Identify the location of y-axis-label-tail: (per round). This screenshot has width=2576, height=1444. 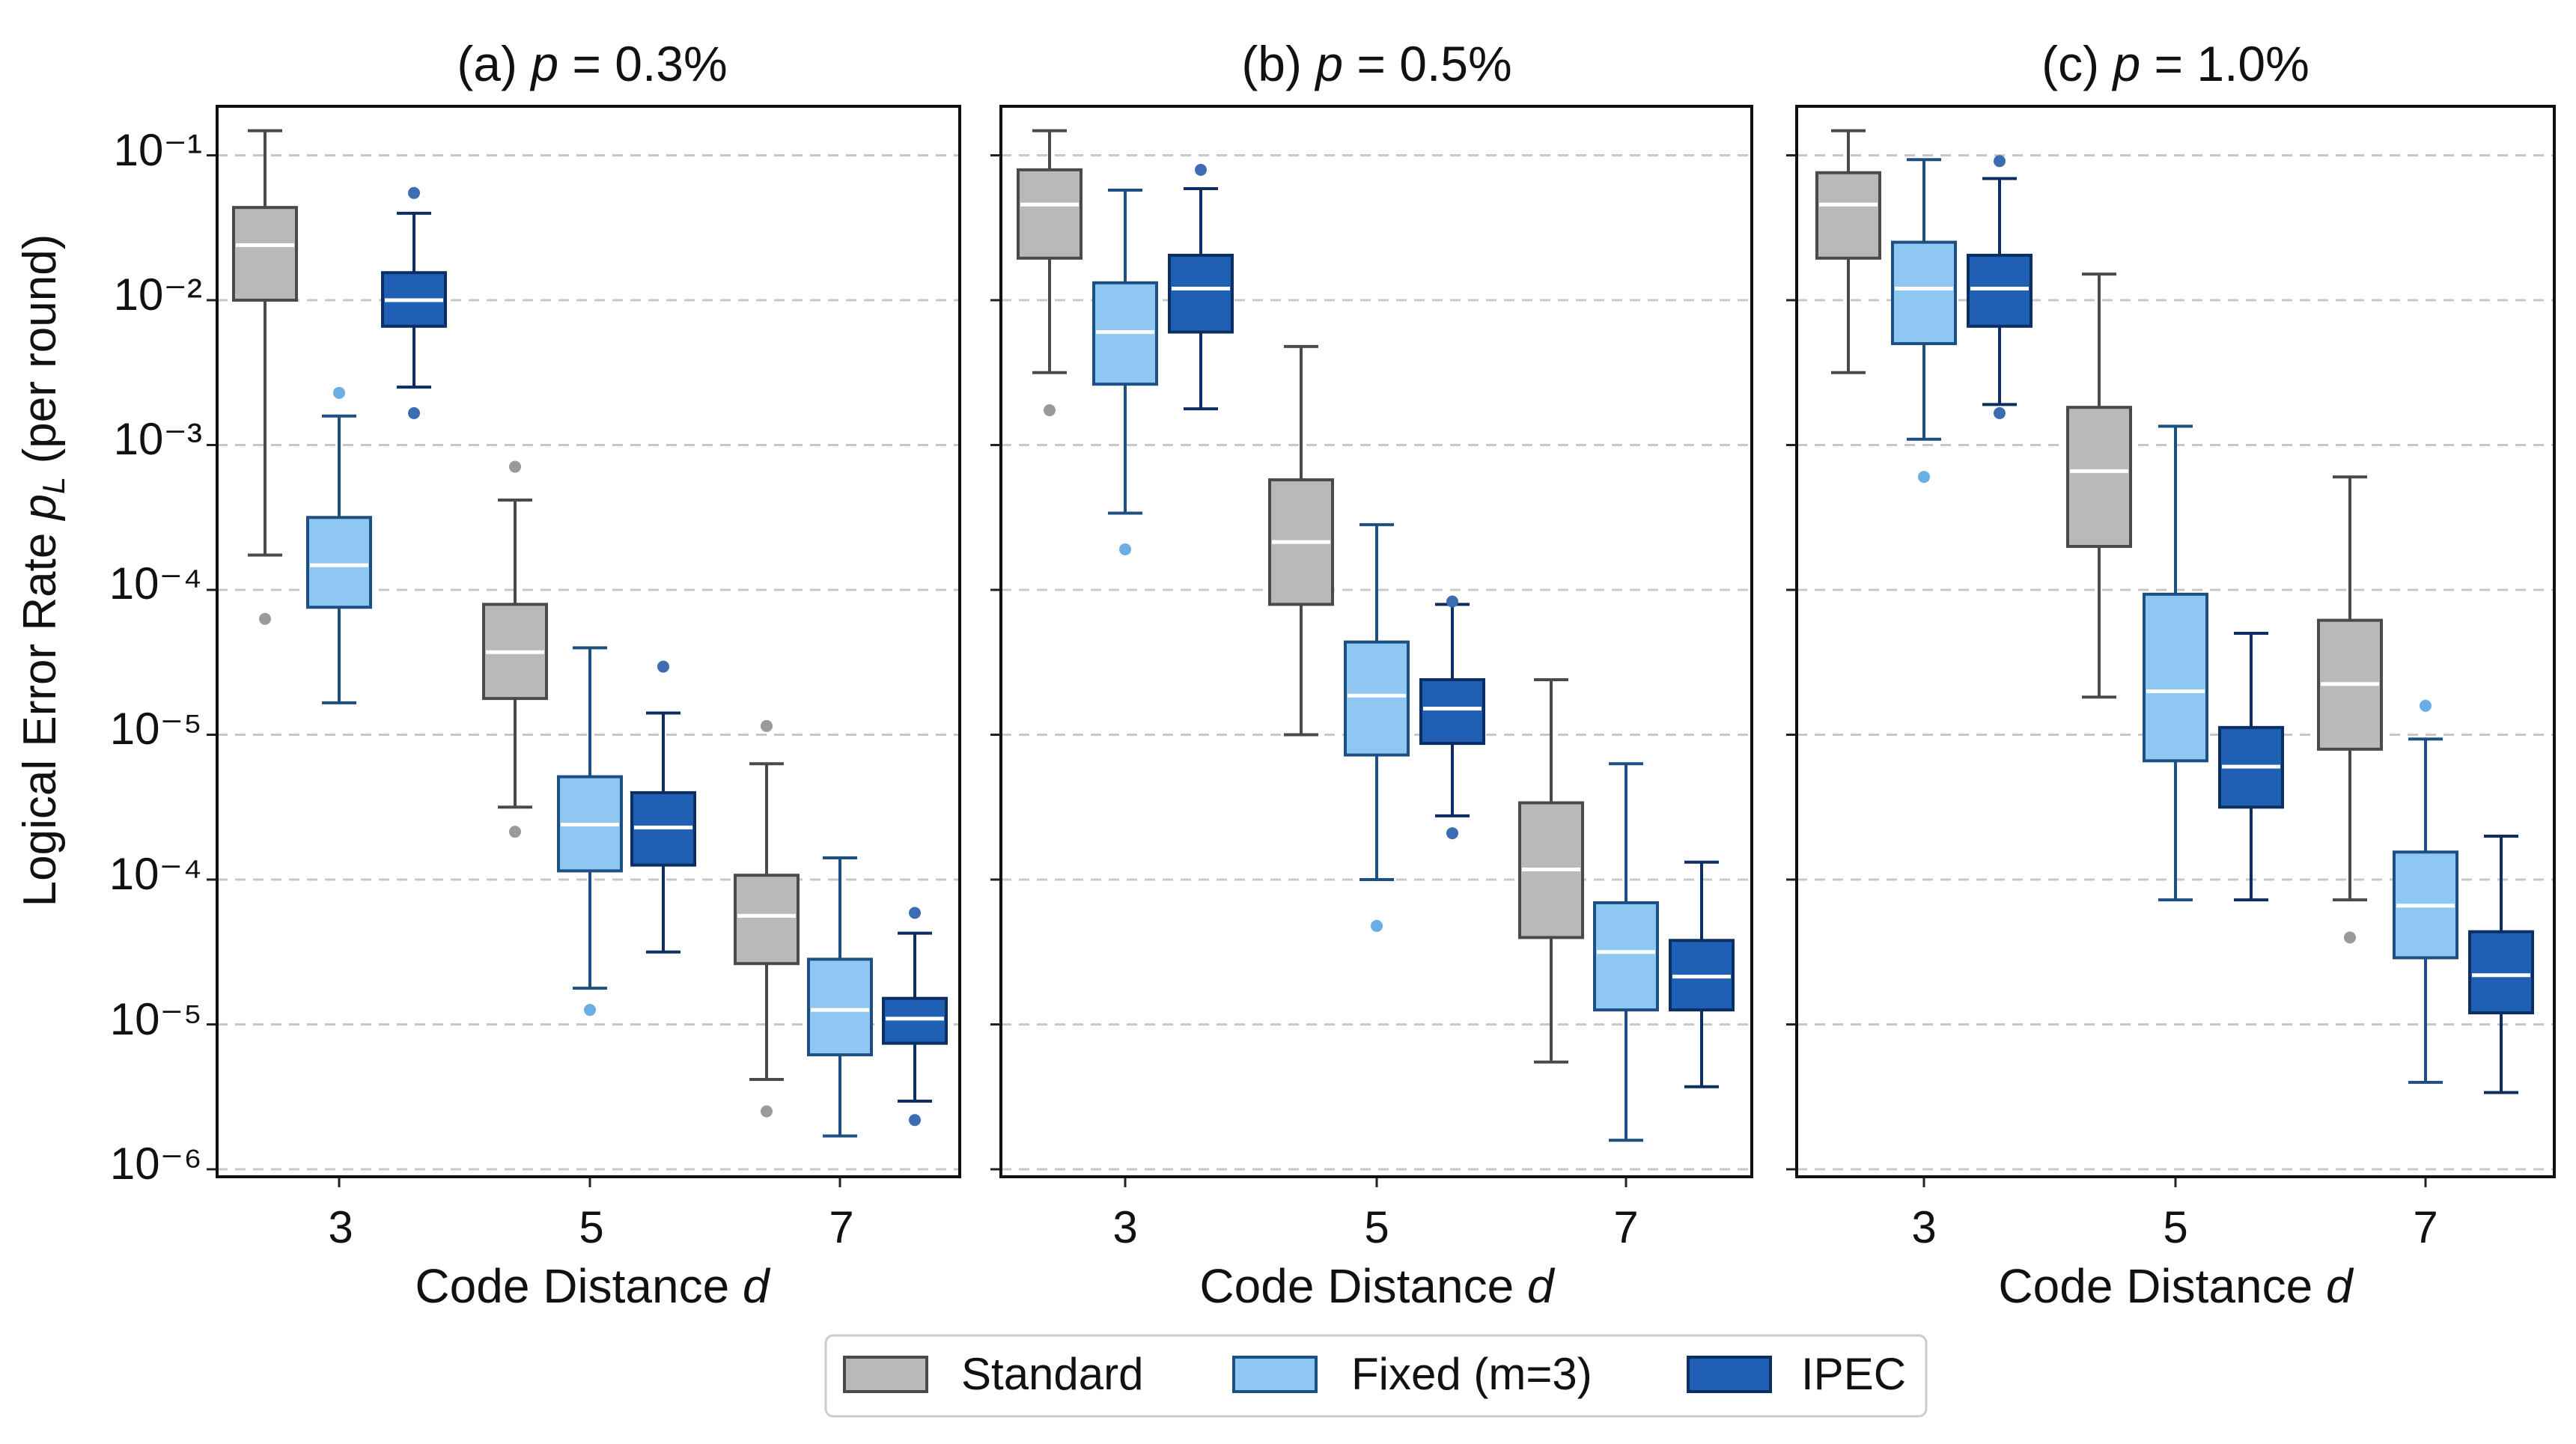
(40, 355).